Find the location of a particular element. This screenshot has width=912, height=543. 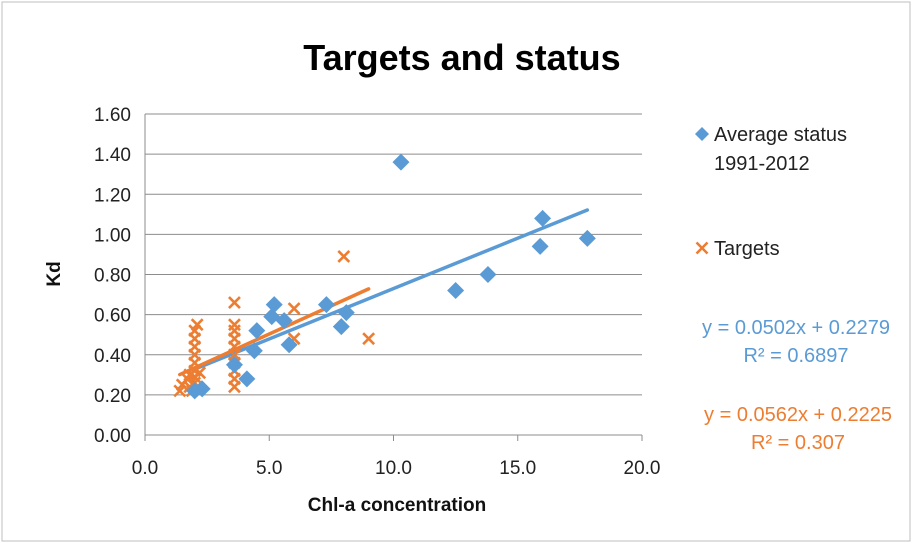

y-tick-label-2: 0.40 is located at coordinates (112, 356).